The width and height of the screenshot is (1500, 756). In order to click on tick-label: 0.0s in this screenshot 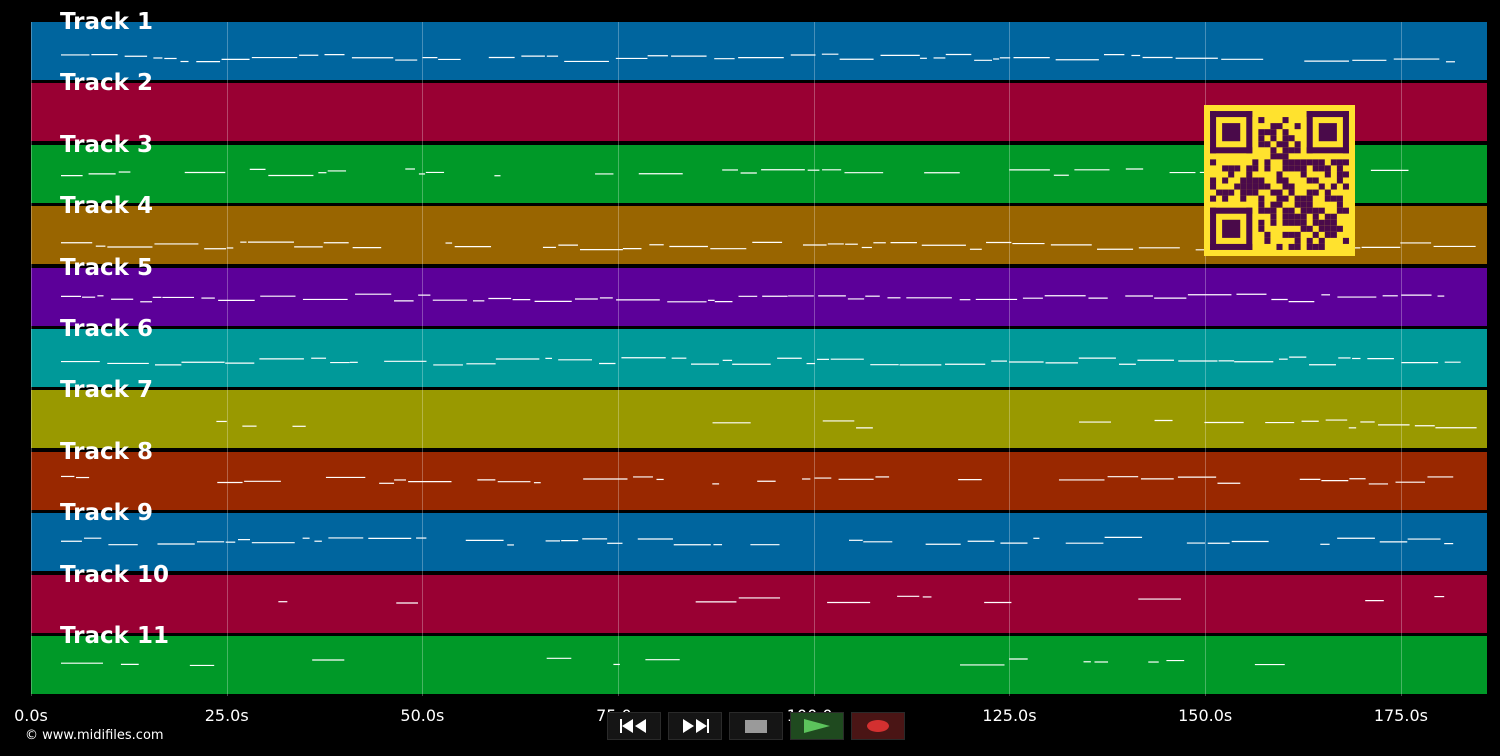, I will do `click(31, 715)`.